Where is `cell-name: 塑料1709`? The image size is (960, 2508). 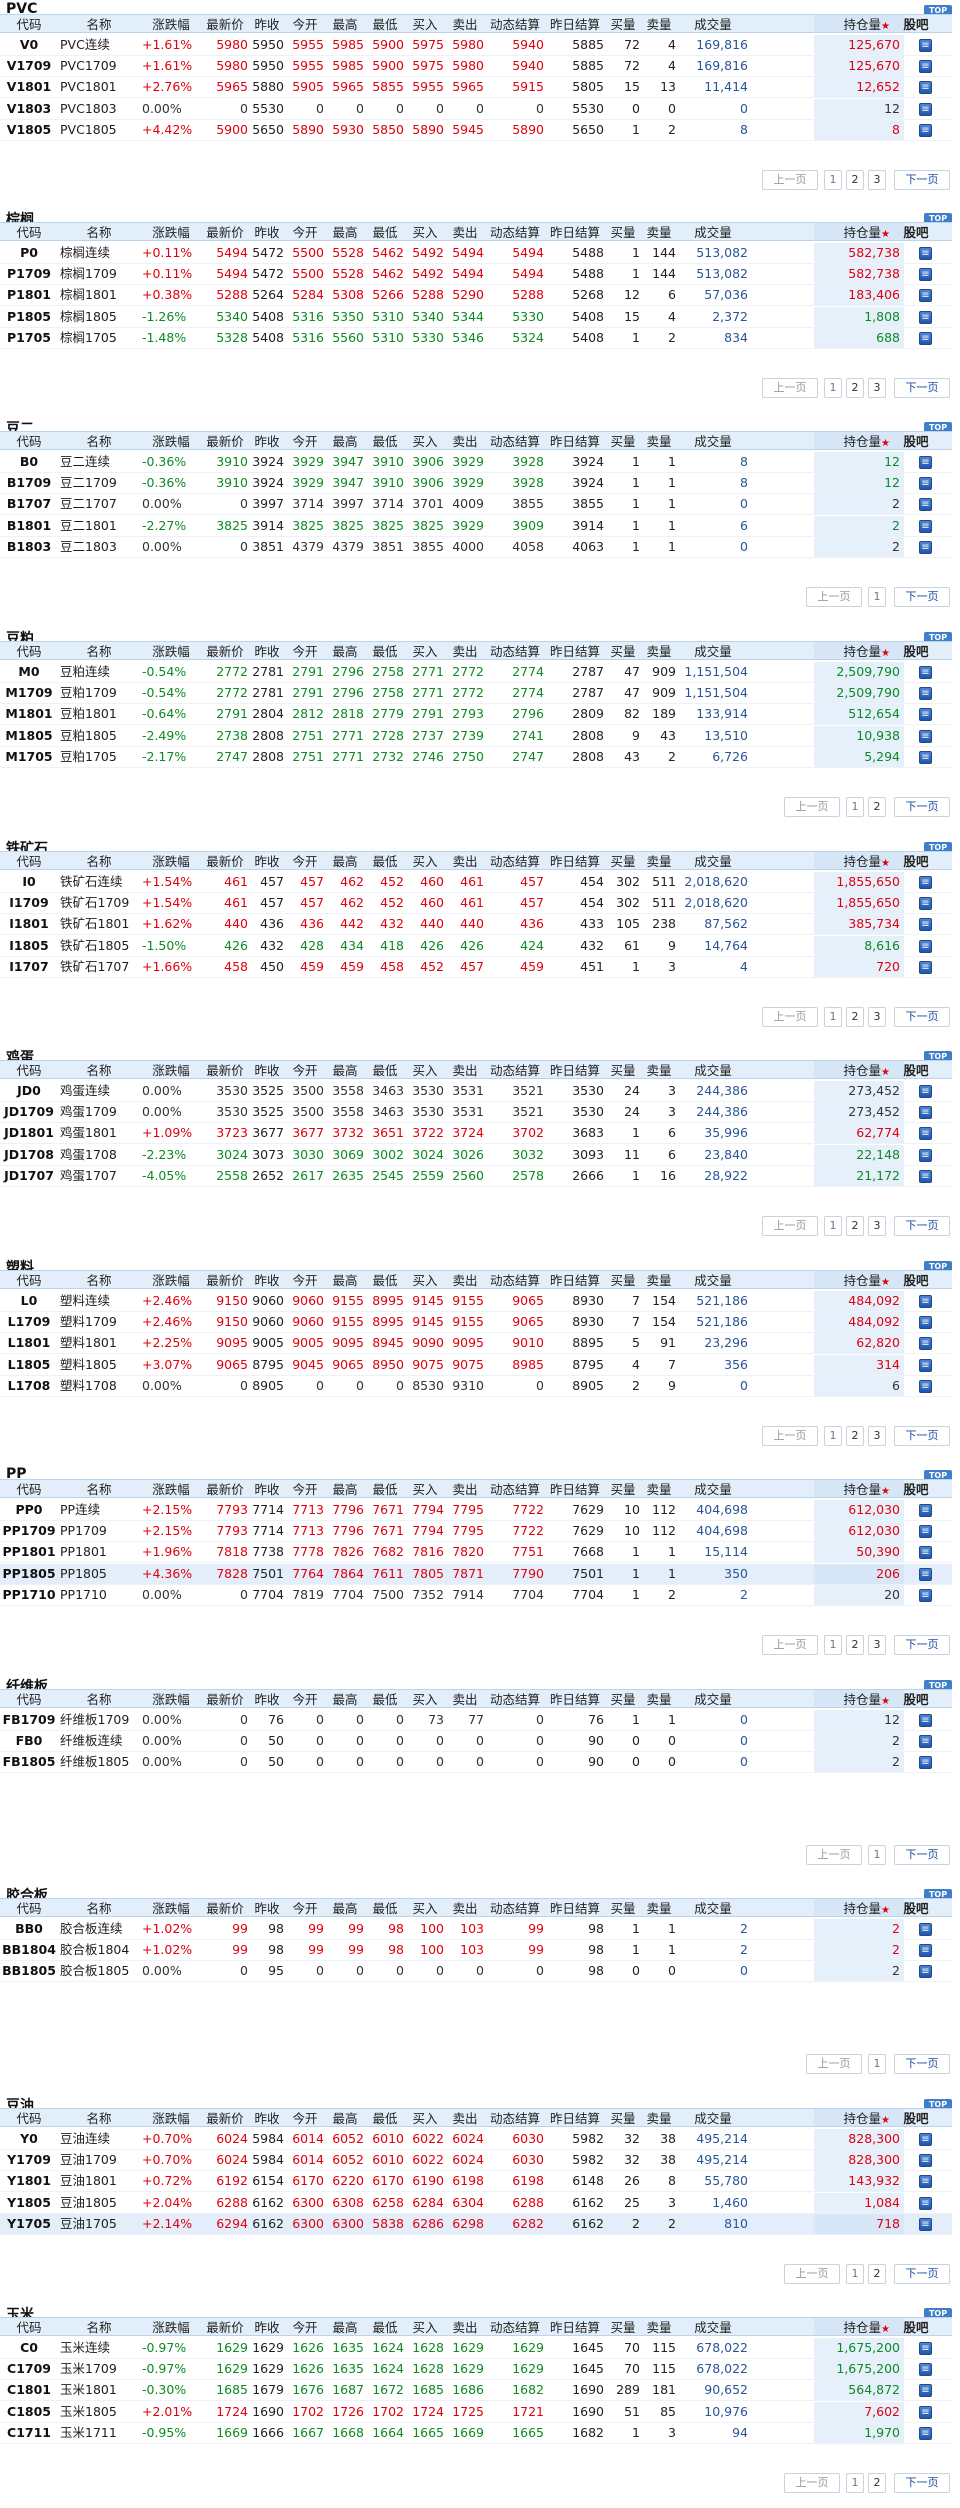 cell-name: 塑料1709 is located at coordinates (88, 1321).